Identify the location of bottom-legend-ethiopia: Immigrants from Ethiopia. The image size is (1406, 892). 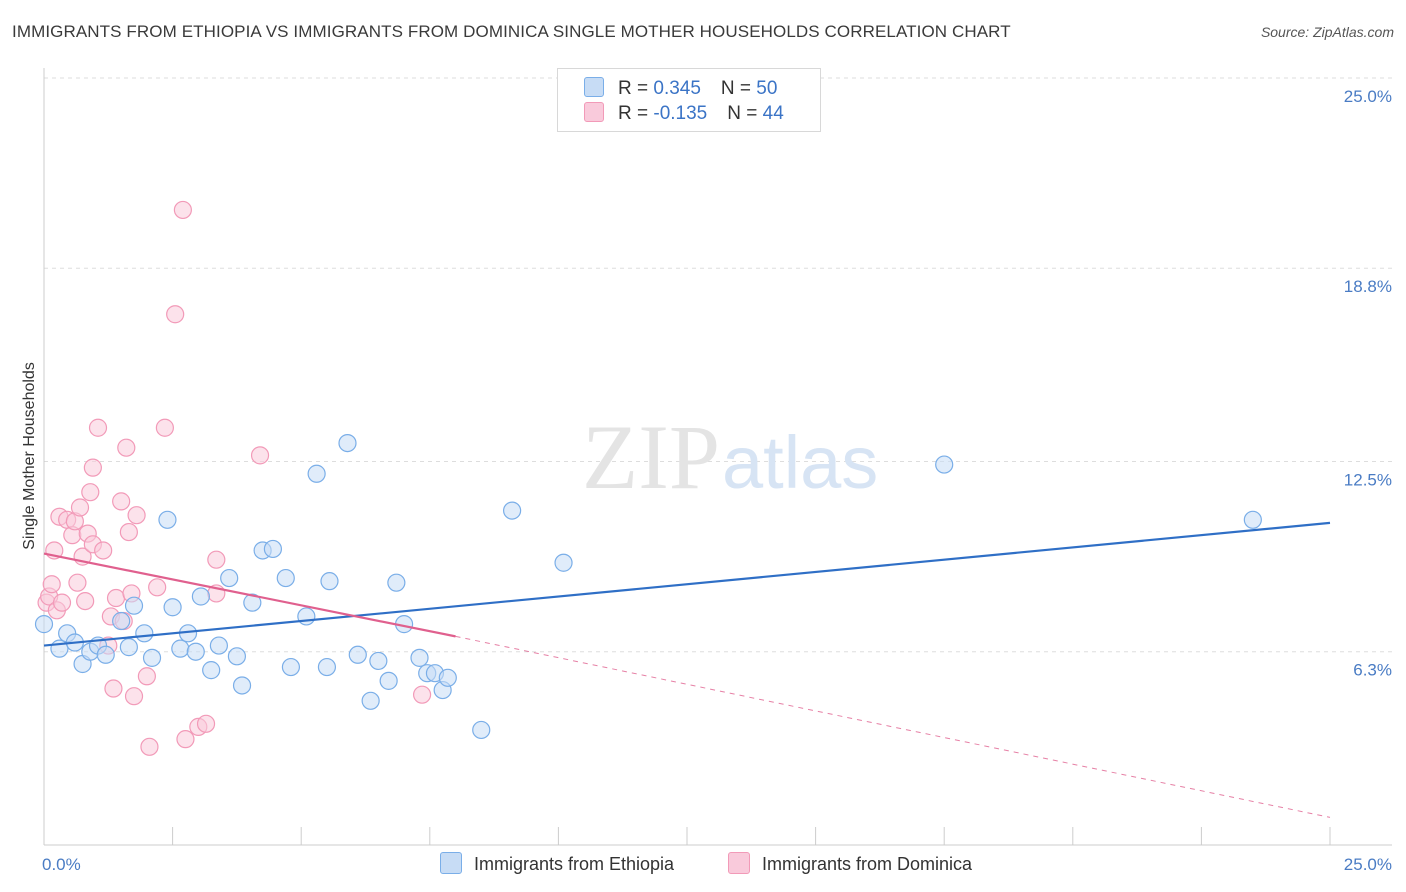
(557, 863).